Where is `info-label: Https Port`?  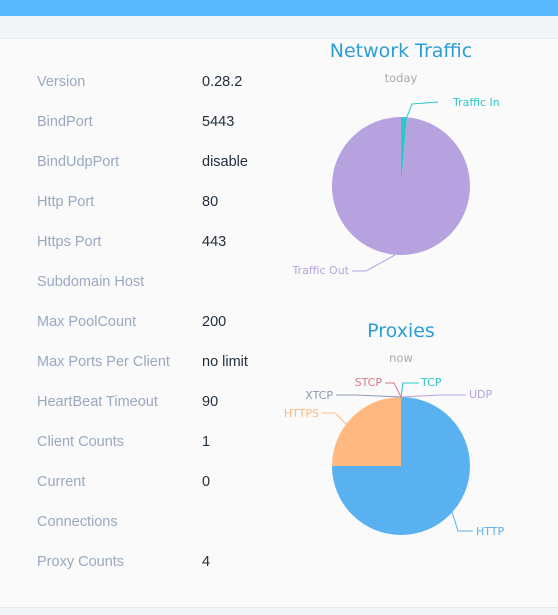
info-label: Https Port is located at coordinates (69, 242).